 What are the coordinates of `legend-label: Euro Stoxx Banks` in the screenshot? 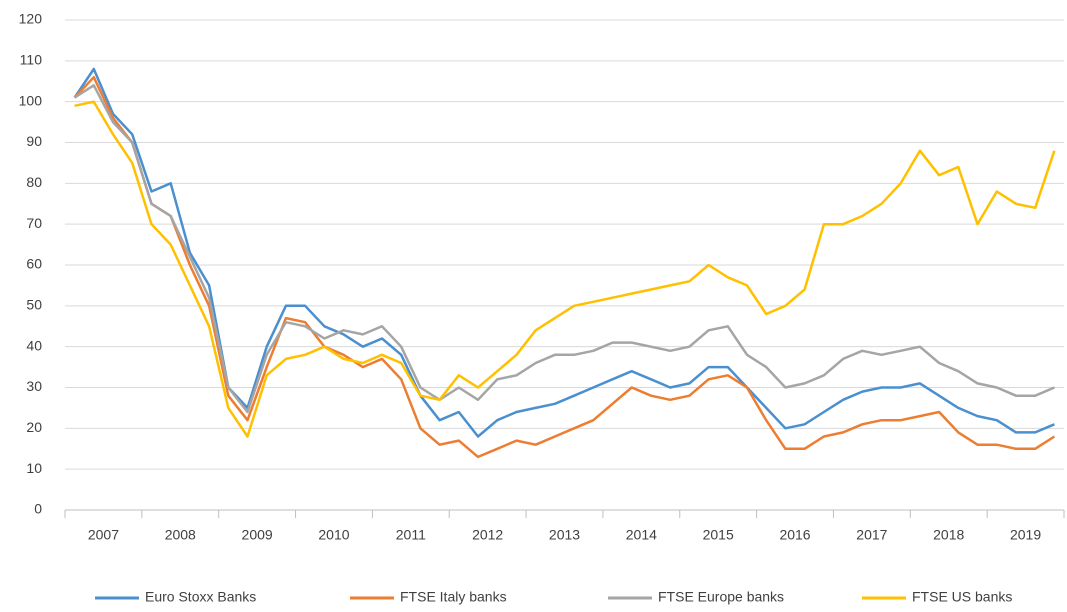 It's located at (200, 597).